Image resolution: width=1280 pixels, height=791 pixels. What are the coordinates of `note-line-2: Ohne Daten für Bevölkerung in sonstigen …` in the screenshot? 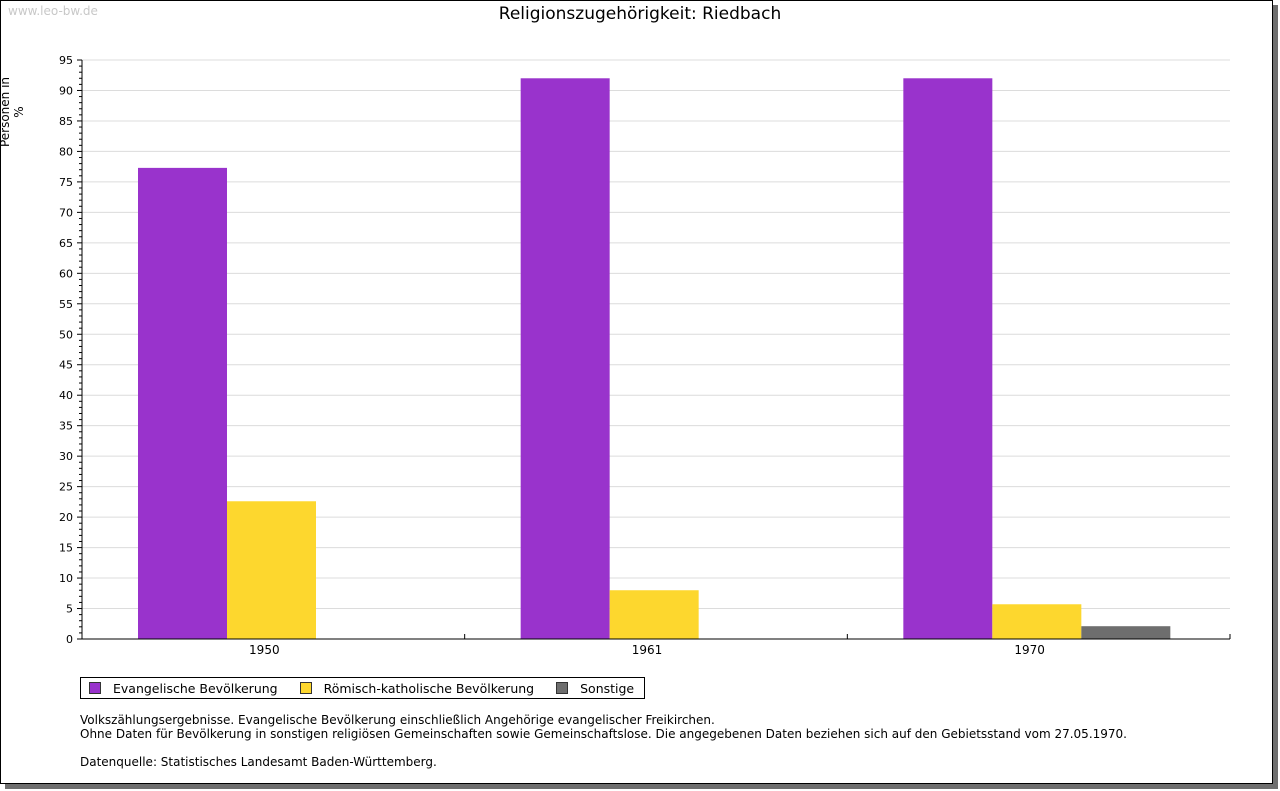 It's located at (603, 734).